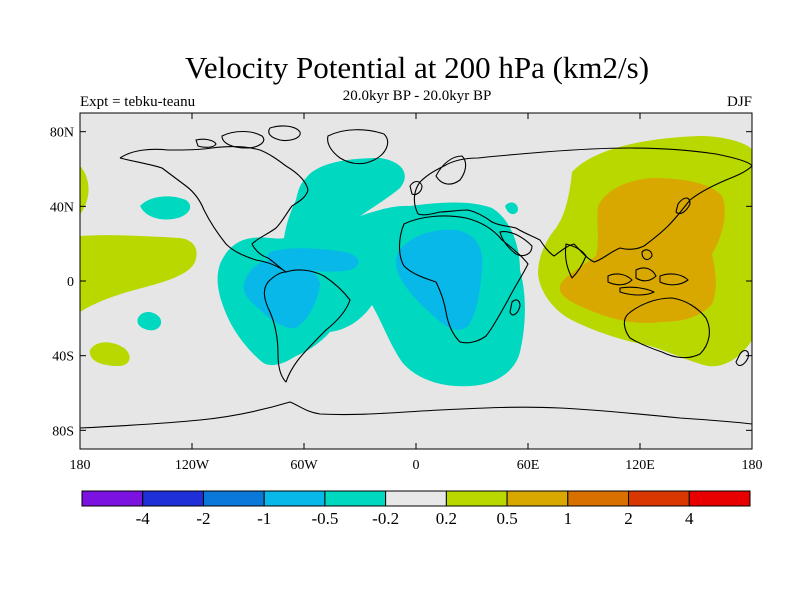  Describe the element at coordinates (416, 465) in the screenshot. I see `x-tick-label: 0` at that location.